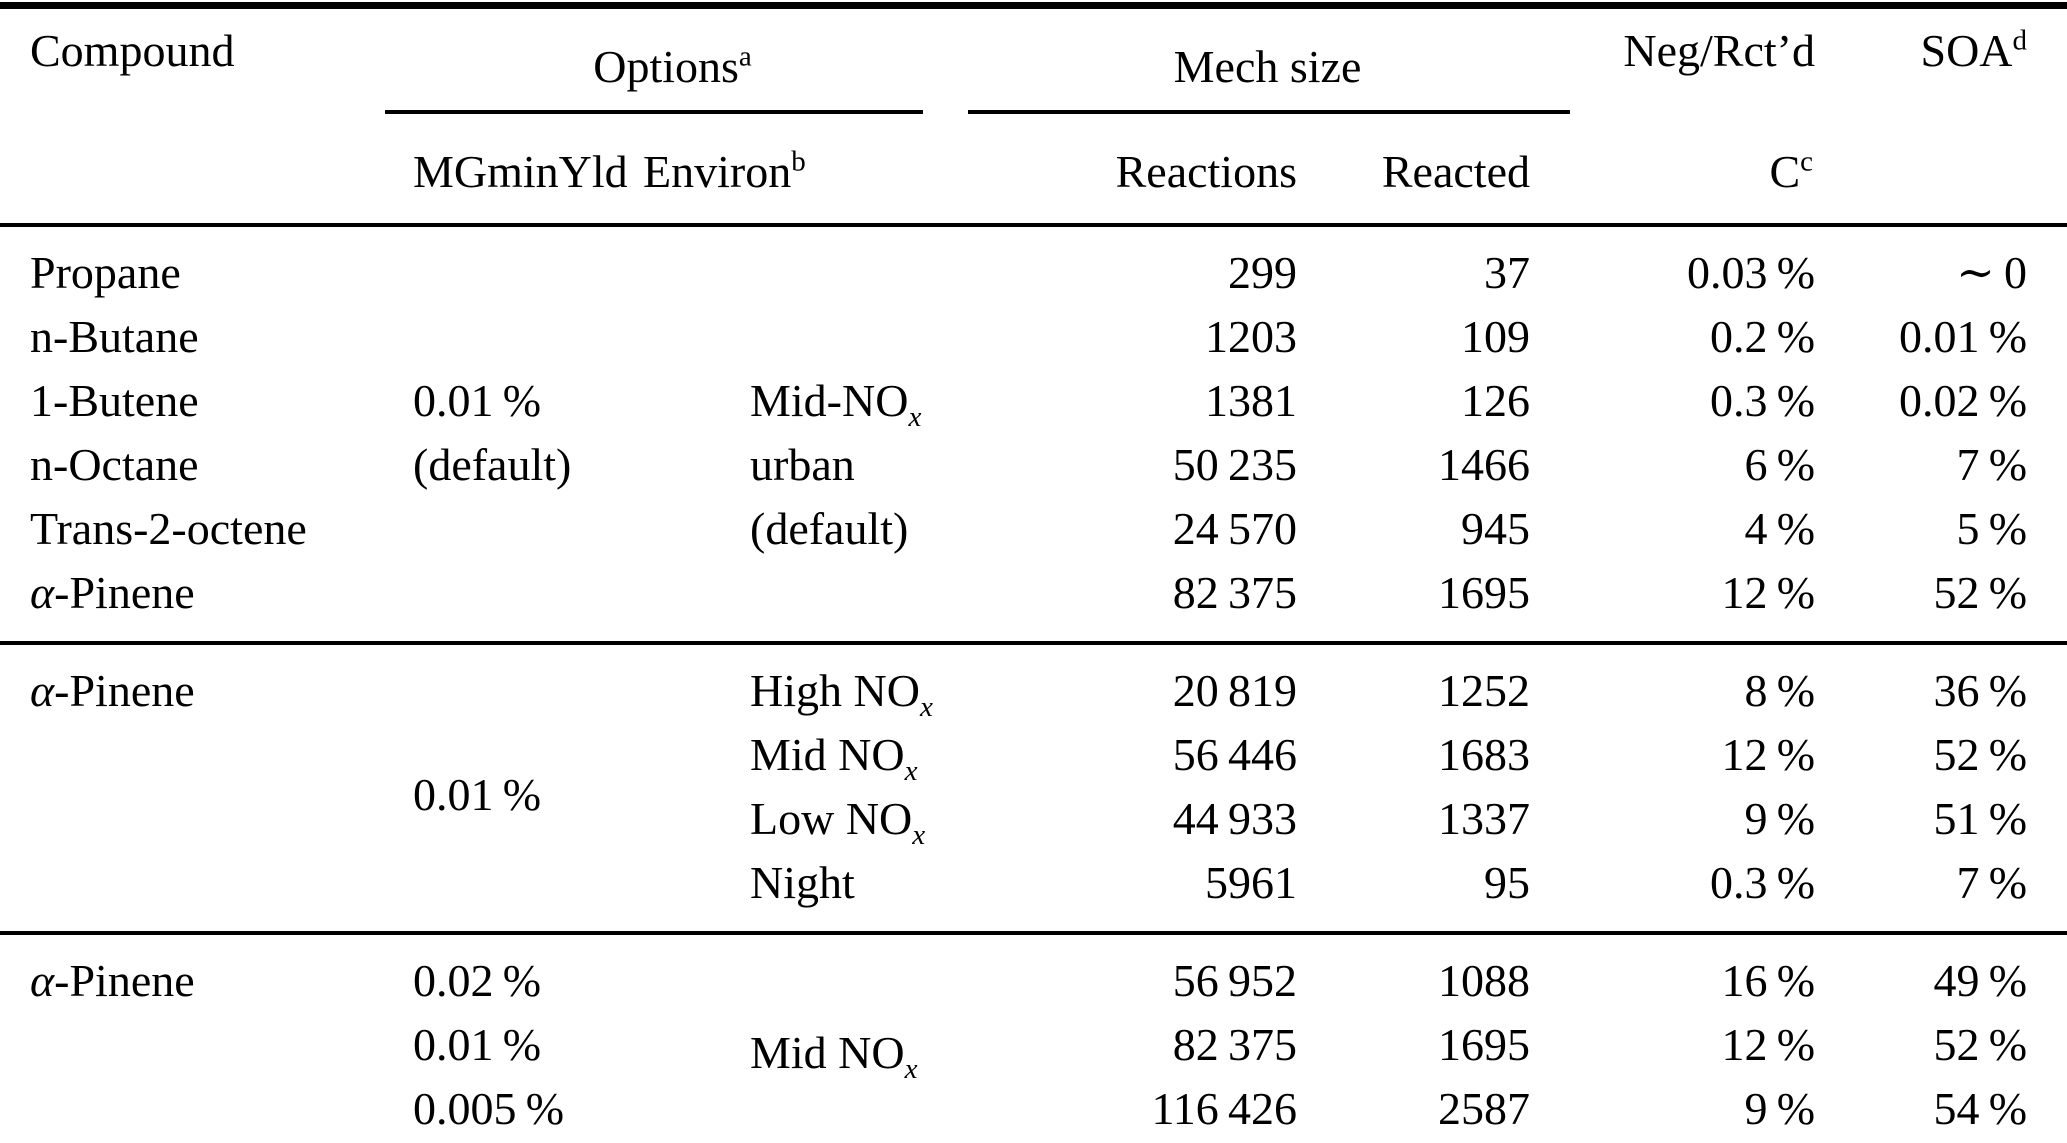 The width and height of the screenshot is (2067, 1143). What do you see at coordinates (798, 161) in the screenshot?
I see `footnote-marker-b: b` at bounding box center [798, 161].